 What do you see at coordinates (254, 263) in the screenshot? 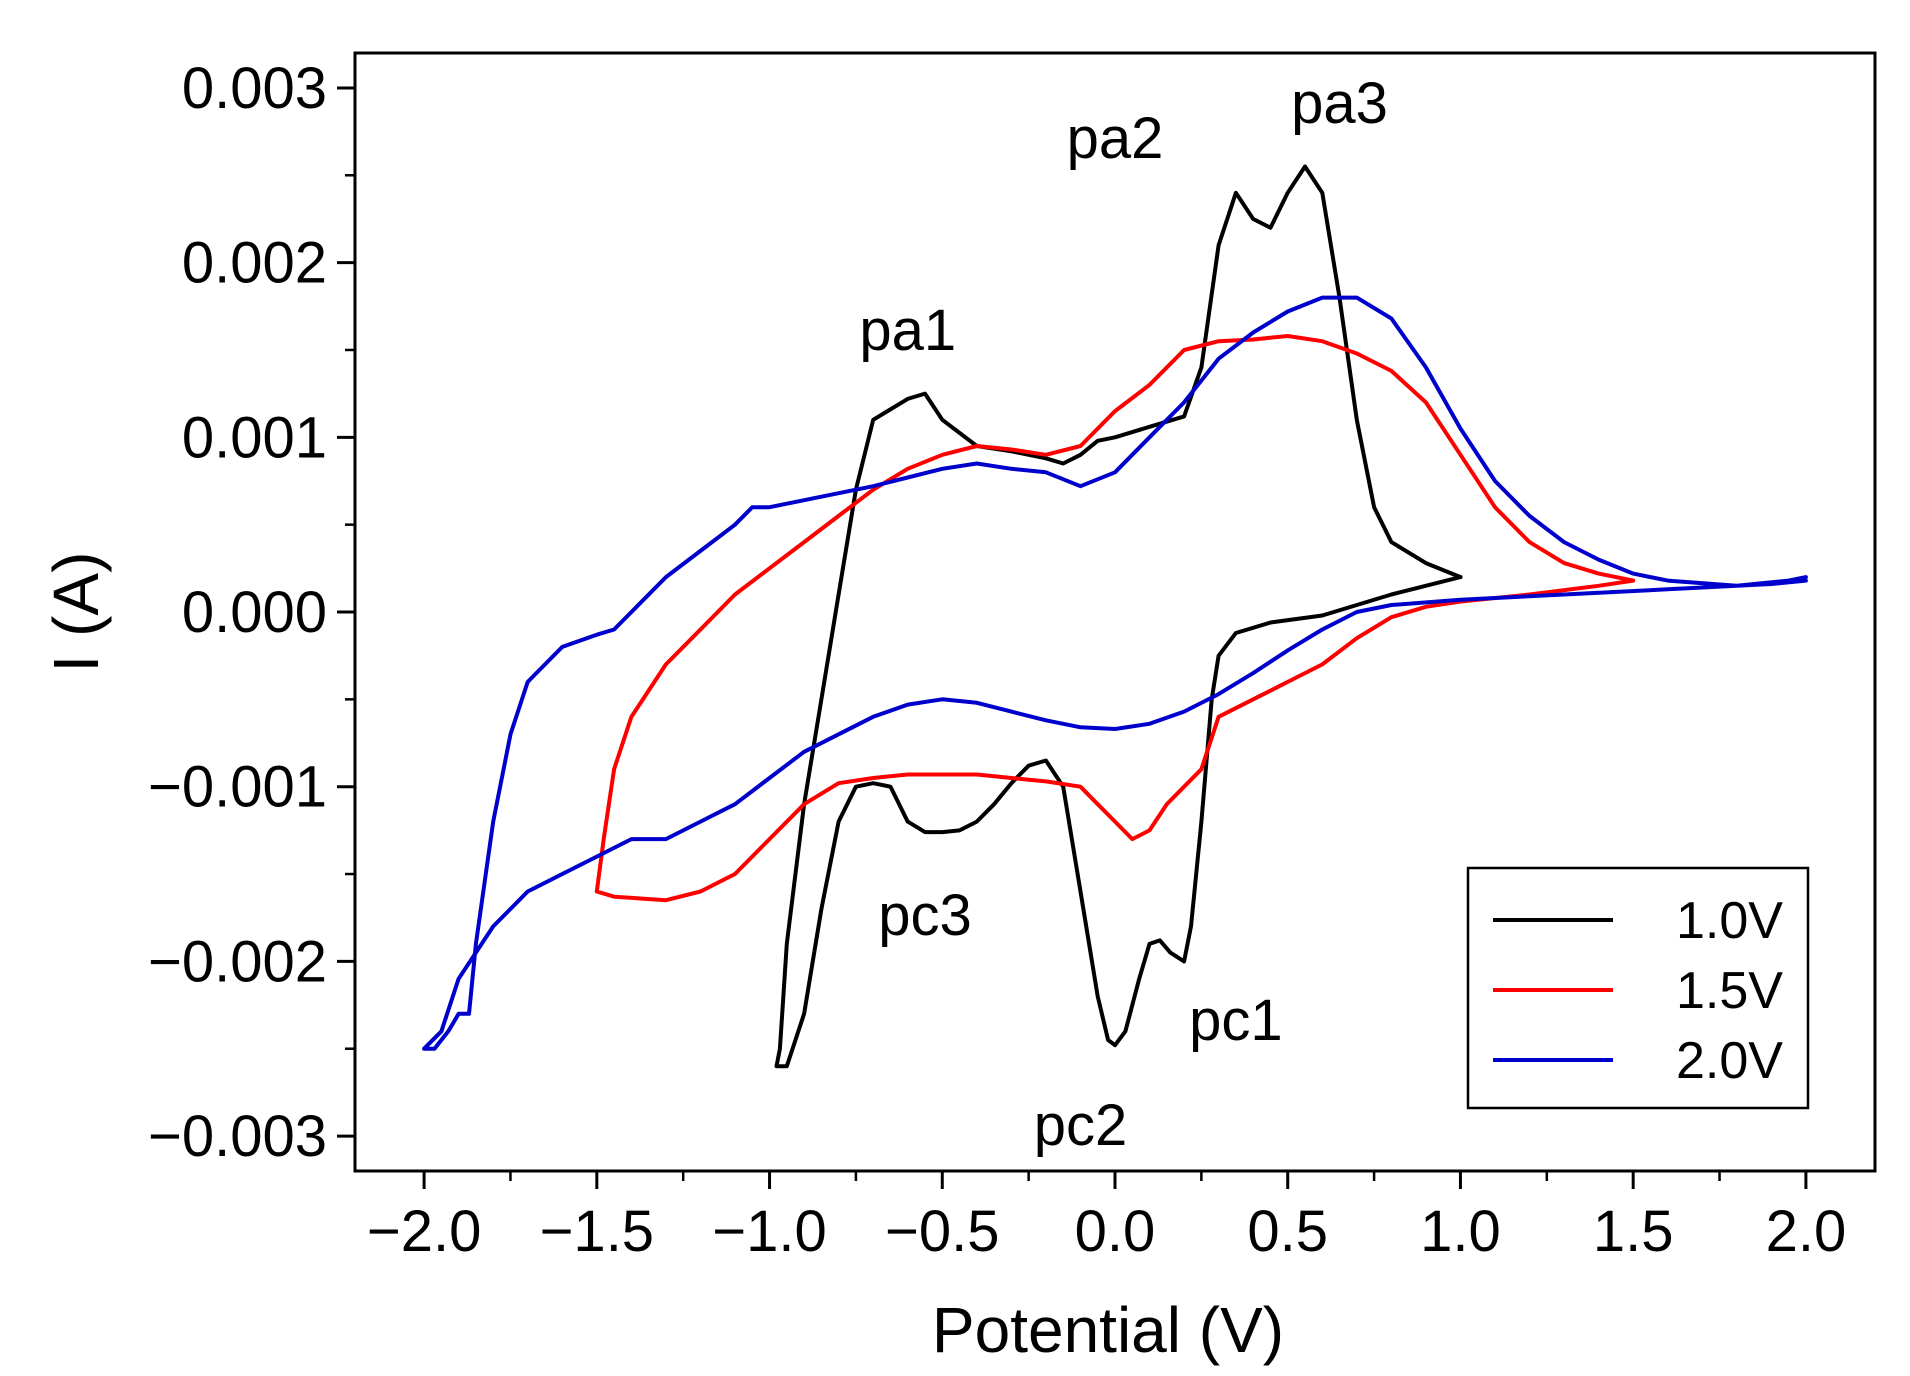
I see `y-tick-label: 0.002` at bounding box center [254, 263].